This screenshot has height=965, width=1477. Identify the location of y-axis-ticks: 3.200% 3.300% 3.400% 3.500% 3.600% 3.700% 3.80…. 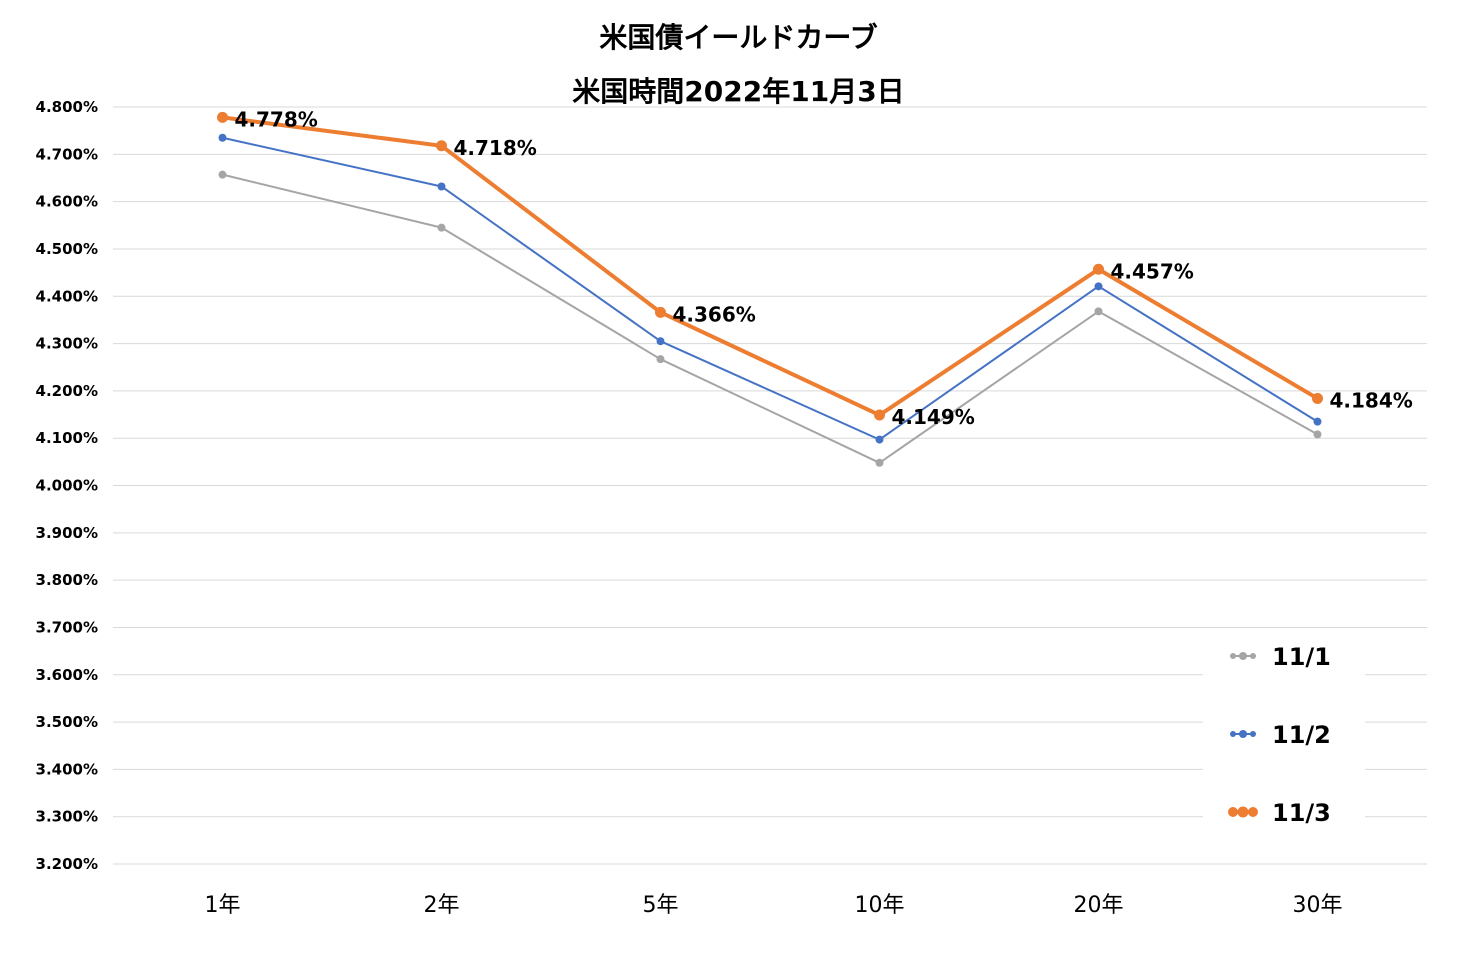
(67, 485).